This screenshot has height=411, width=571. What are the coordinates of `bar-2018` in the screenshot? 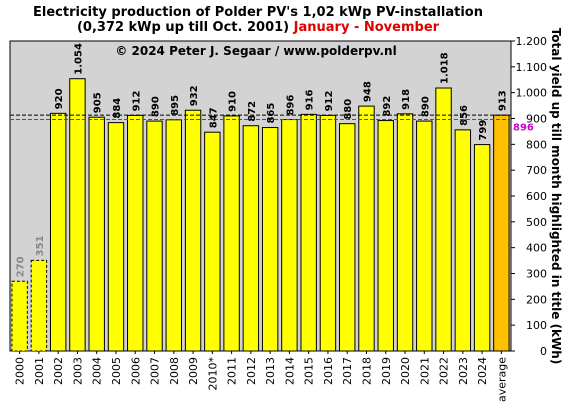 It's located at (366, 228).